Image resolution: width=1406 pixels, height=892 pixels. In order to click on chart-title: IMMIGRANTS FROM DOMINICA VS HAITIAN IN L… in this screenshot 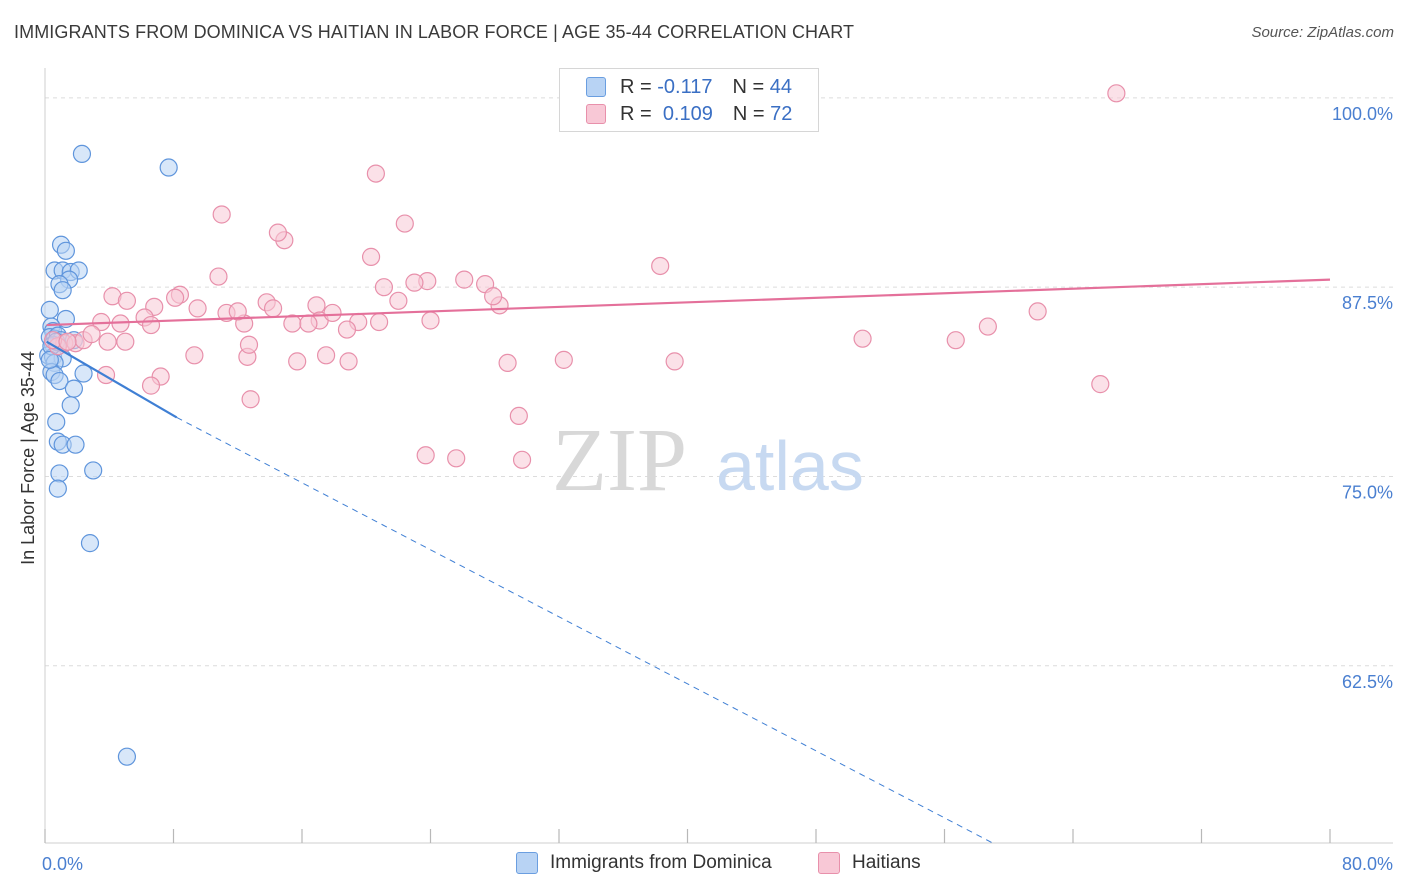, I will do `click(434, 32)`.